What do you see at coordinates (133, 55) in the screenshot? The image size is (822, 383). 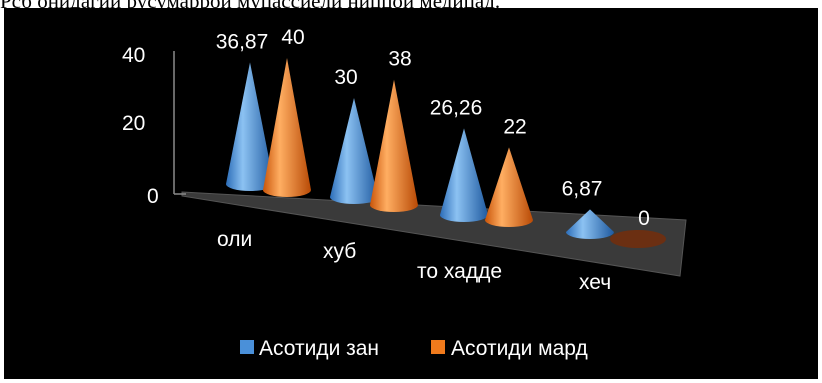 I see `y-tick-label: 40` at bounding box center [133, 55].